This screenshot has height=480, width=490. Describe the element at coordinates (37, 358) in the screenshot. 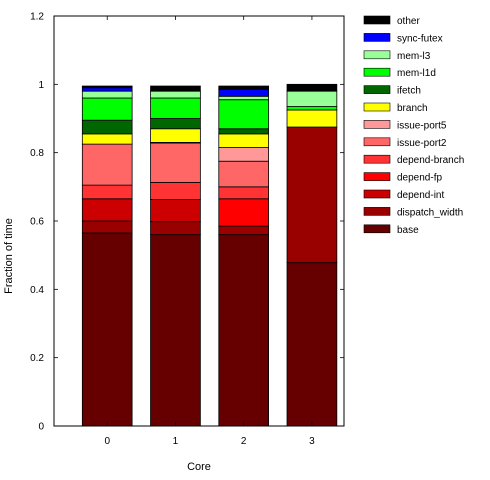

I see `y-tick-label: 0.2` at that location.